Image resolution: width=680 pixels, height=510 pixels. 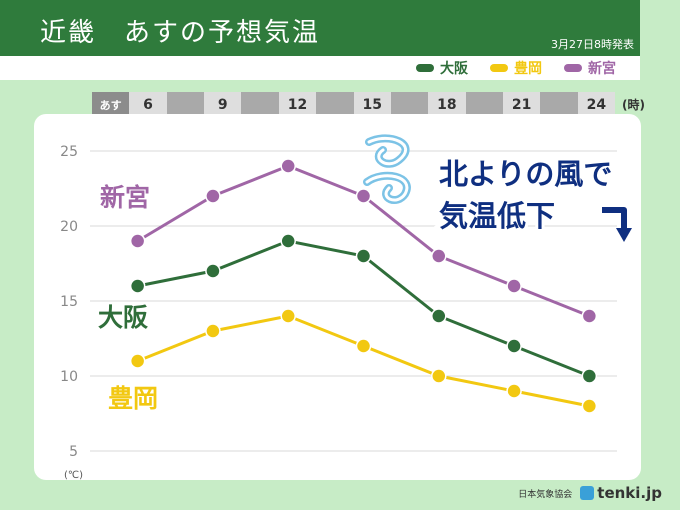 What do you see at coordinates (602, 69) in the screenshot?
I see `legend-label: 新宮` at bounding box center [602, 69].